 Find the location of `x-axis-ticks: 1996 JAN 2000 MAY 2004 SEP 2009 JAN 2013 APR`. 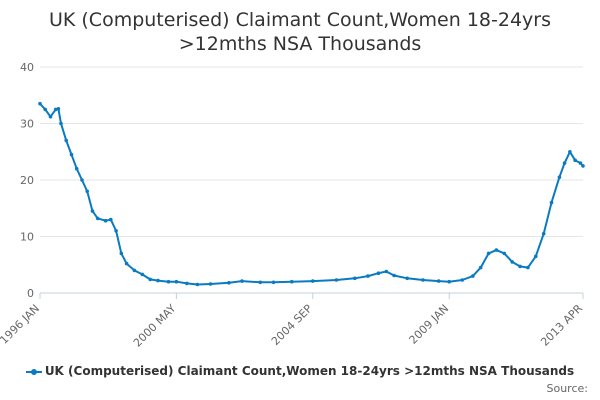

x-axis-ticks: 1996 JAN 2000 MAY 2004 SEP 2009 JAN 2013 APR is located at coordinates (292, 321).